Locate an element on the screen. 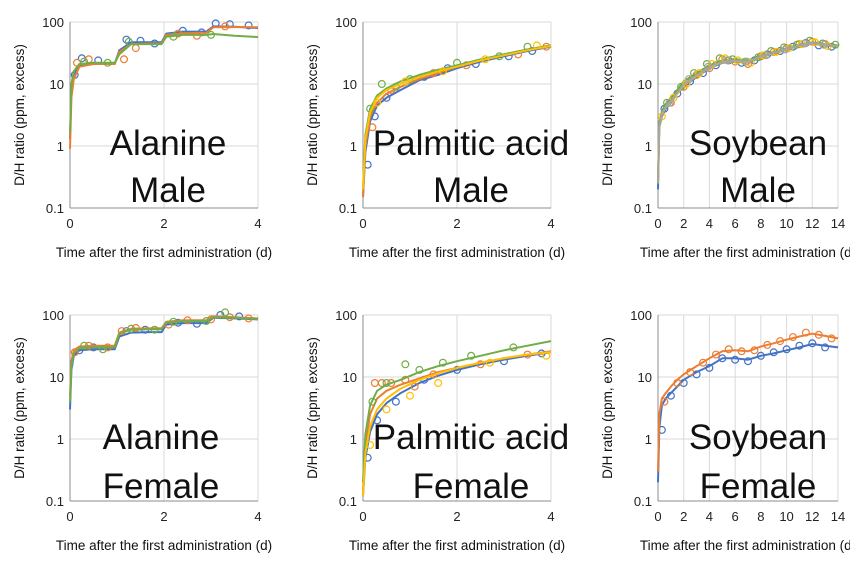 The image size is (850, 564). x-tick-label: 12 is located at coordinates (812, 516).